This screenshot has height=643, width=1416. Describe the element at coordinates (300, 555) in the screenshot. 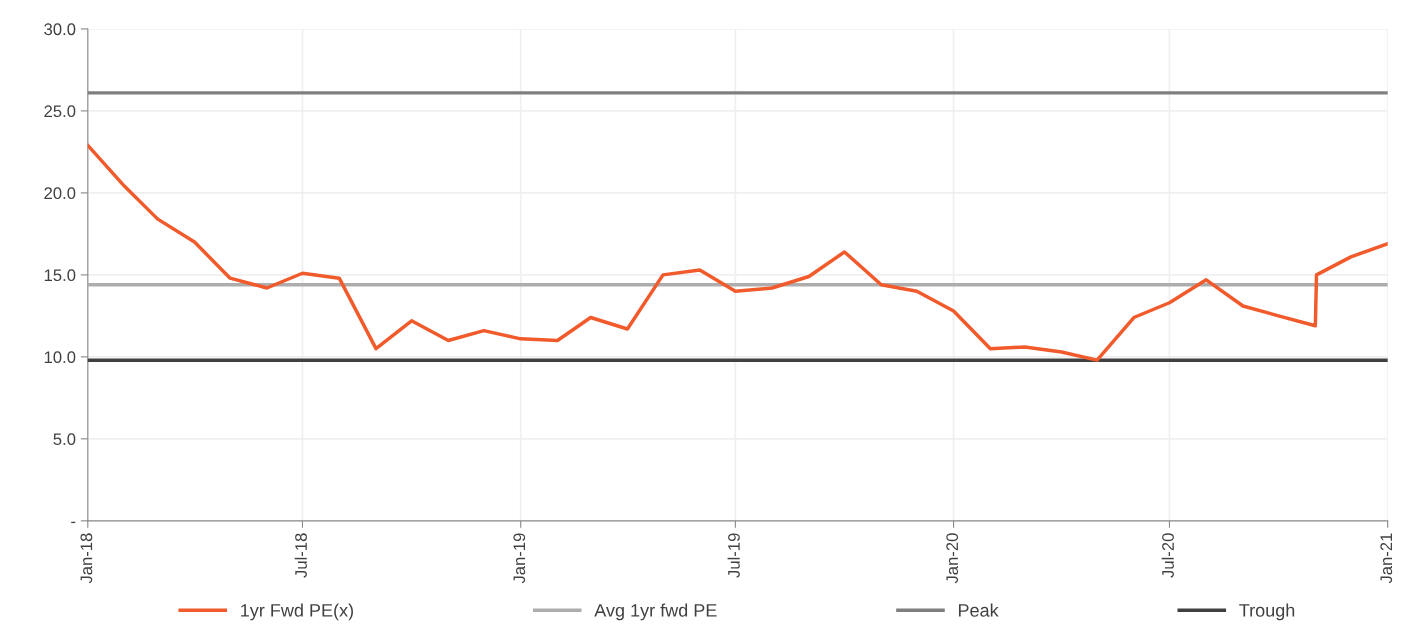

I see `x-tick-label: Jul-18` at that location.